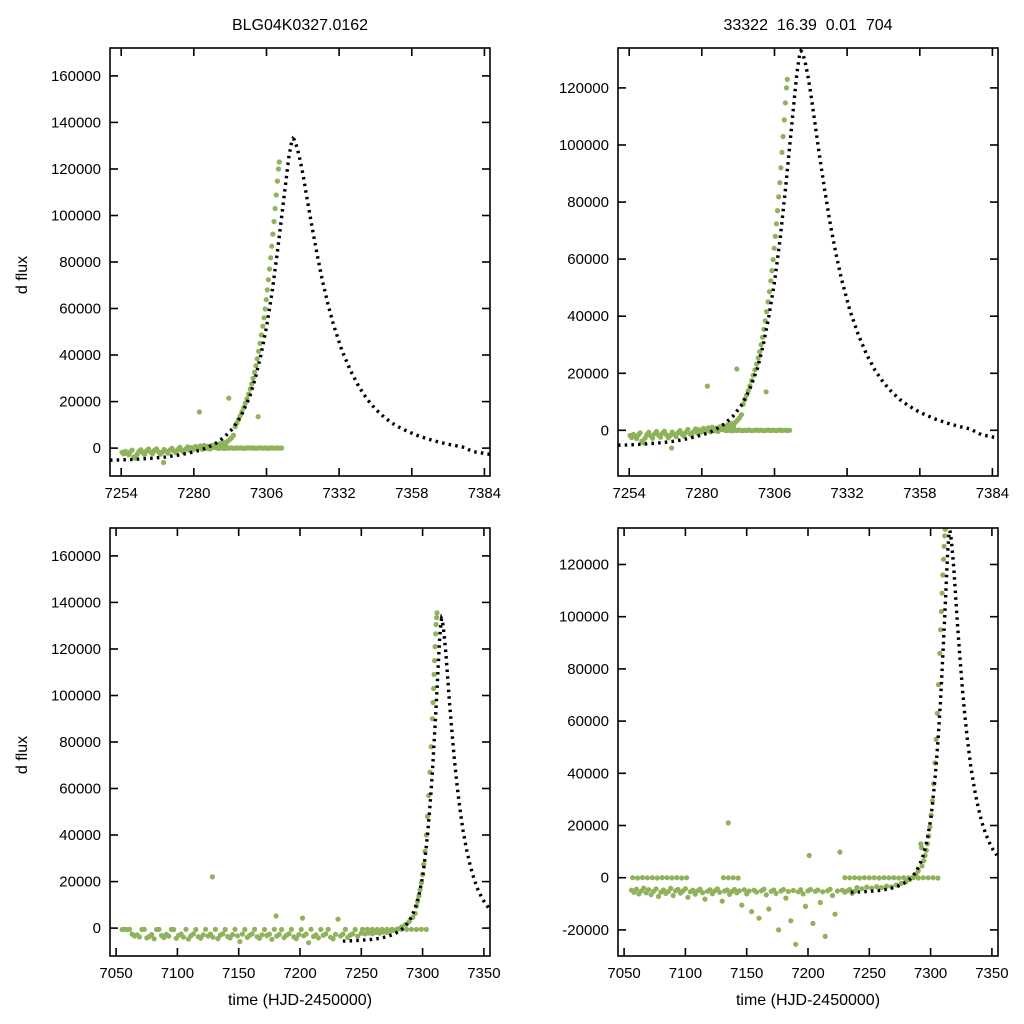 This screenshot has width=1024, height=1024. Describe the element at coordinates (300, 1000) in the screenshot. I see `x-axis-label-bottom-left: time (HJD-2450000)` at that location.